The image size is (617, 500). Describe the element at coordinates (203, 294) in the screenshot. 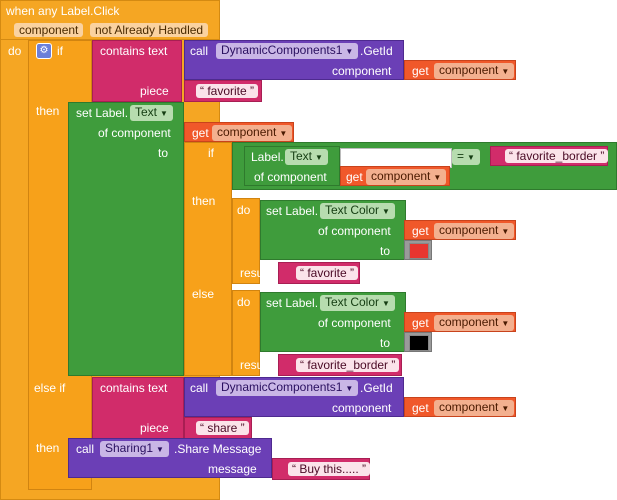

I see `inner-else-label: else` at that location.